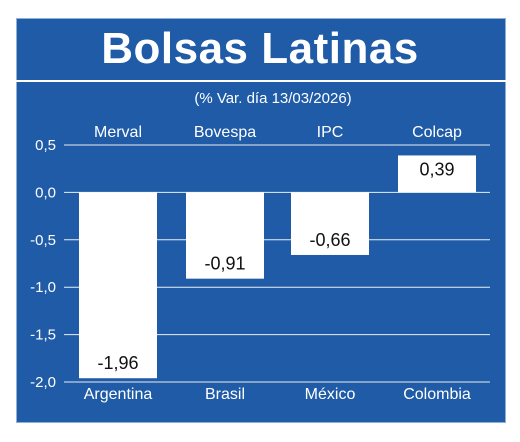 This screenshot has width=520, height=442. What do you see at coordinates (43, 240) in the screenshot?
I see `y-tick-label: -0,5` at bounding box center [43, 240].